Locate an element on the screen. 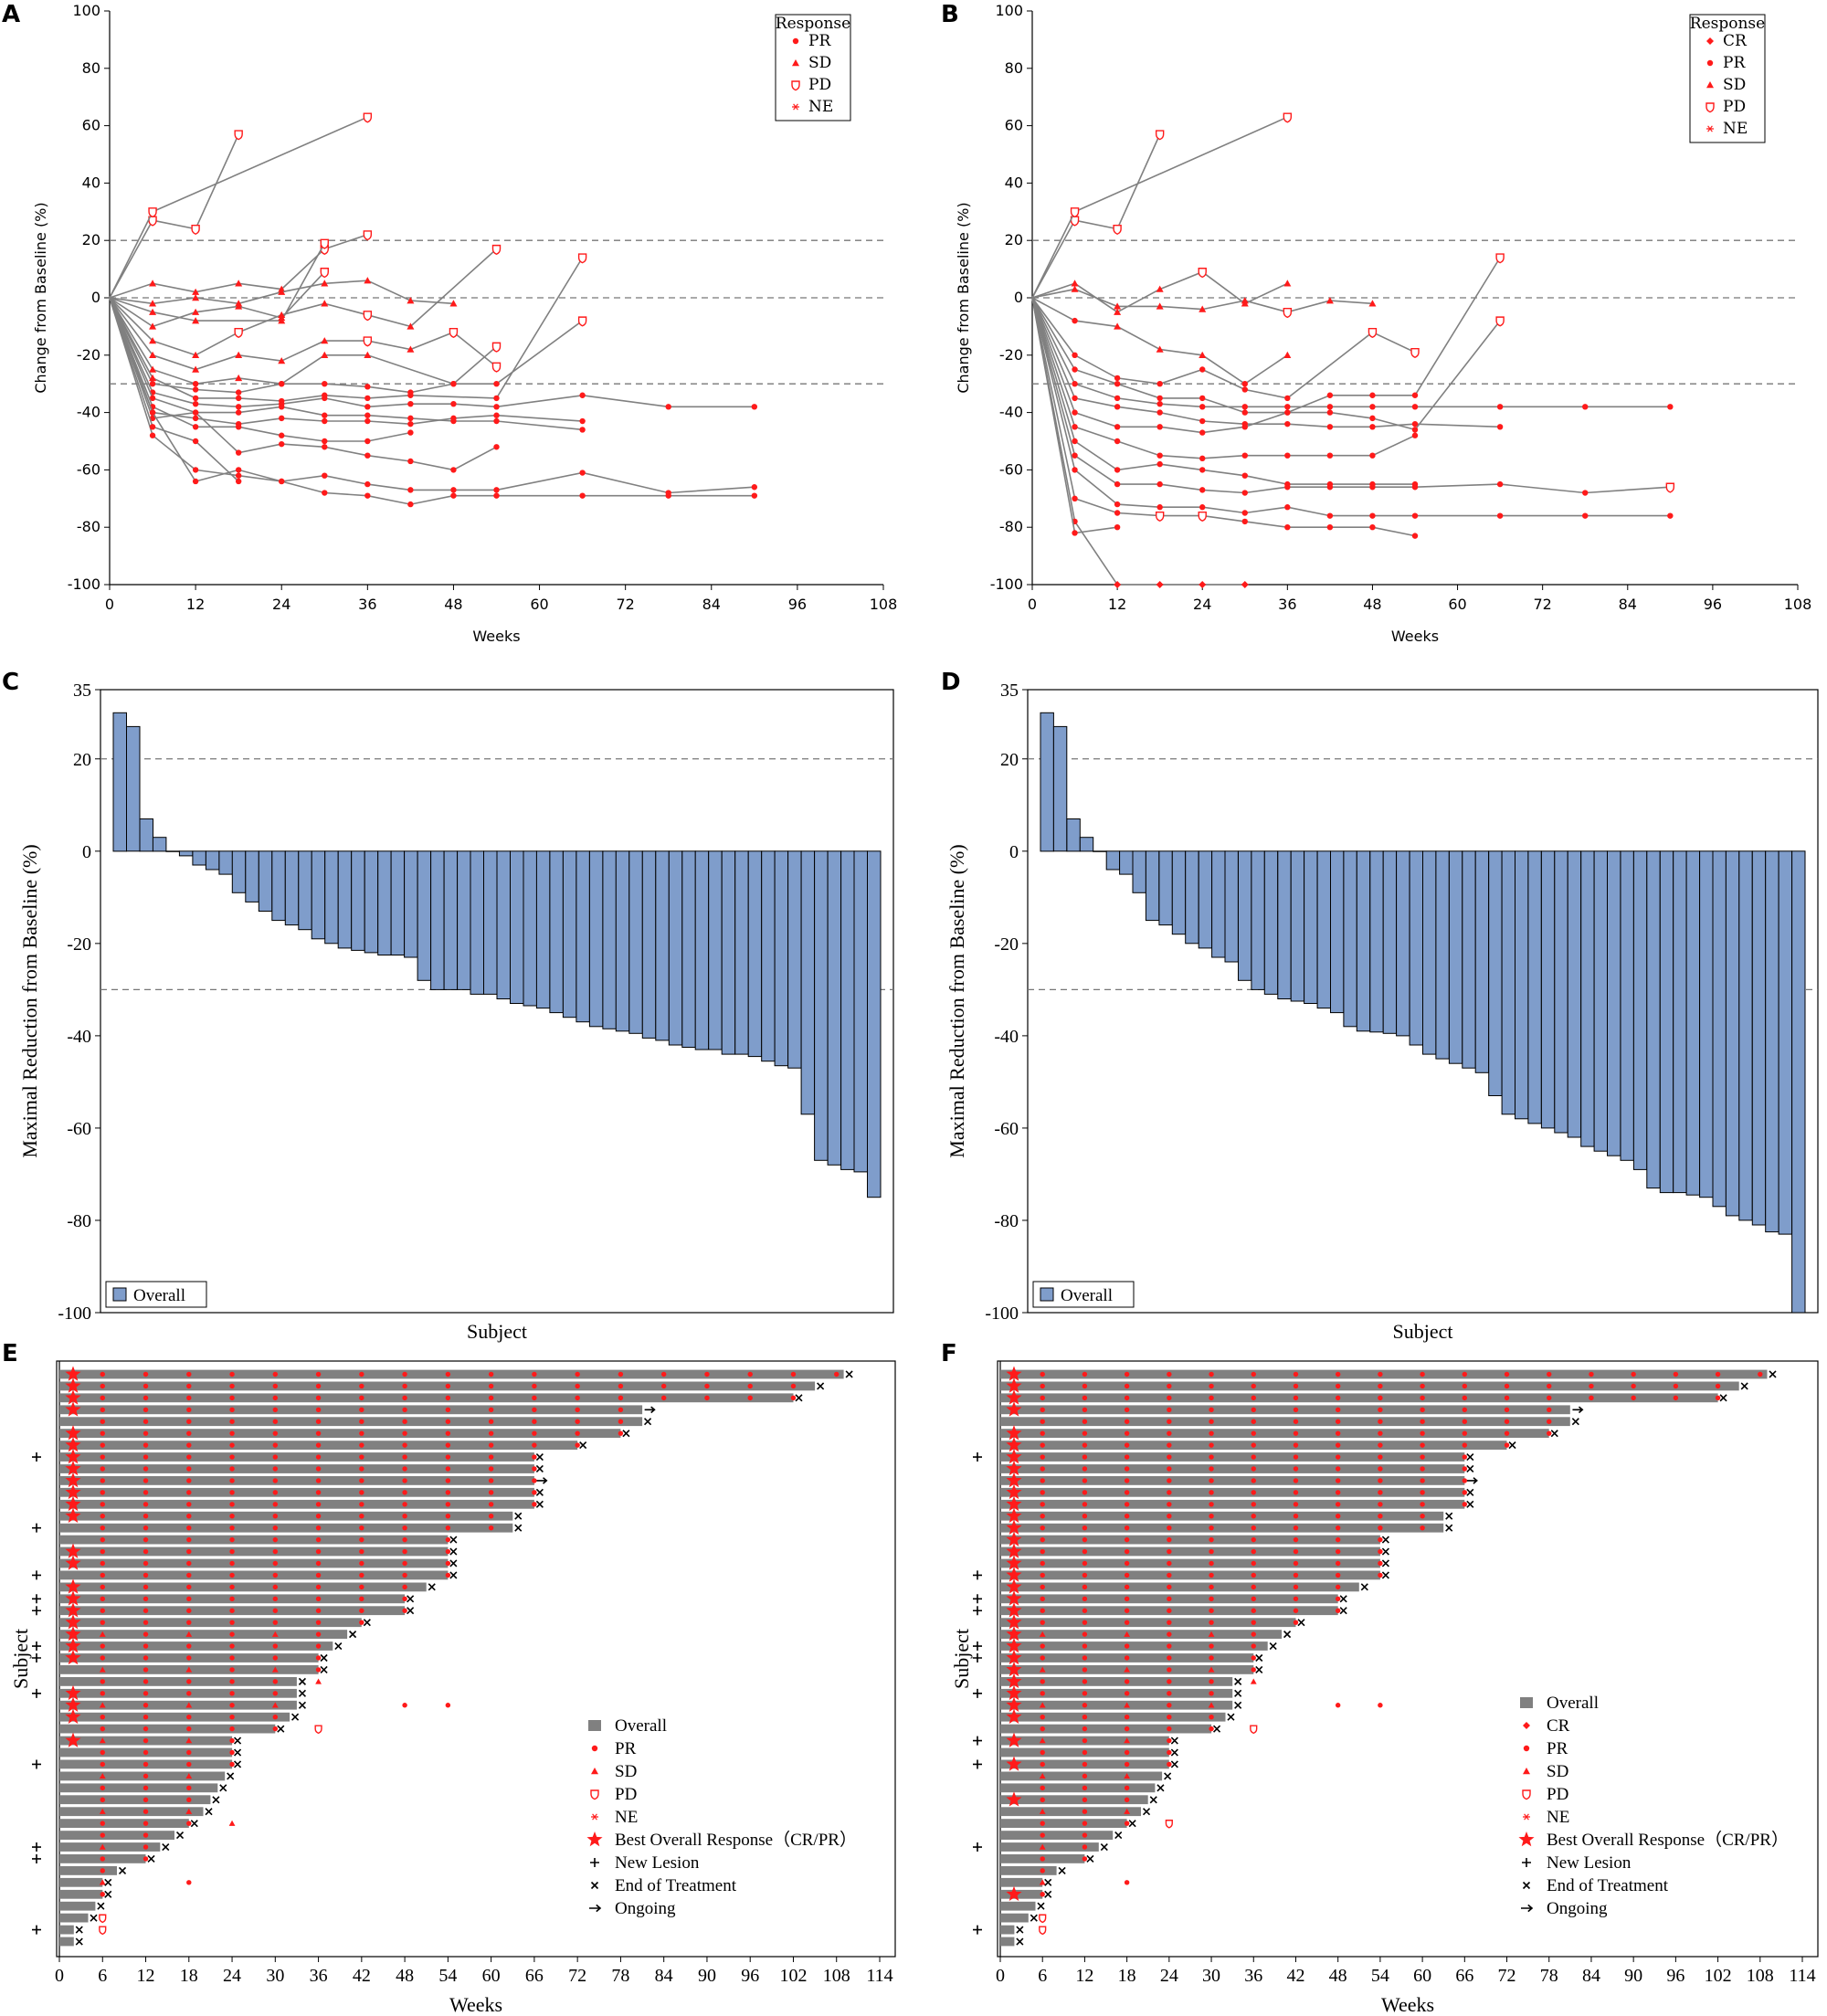 This screenshot has width=1827, height=2016. series-line is located at coordinates (238, 266).